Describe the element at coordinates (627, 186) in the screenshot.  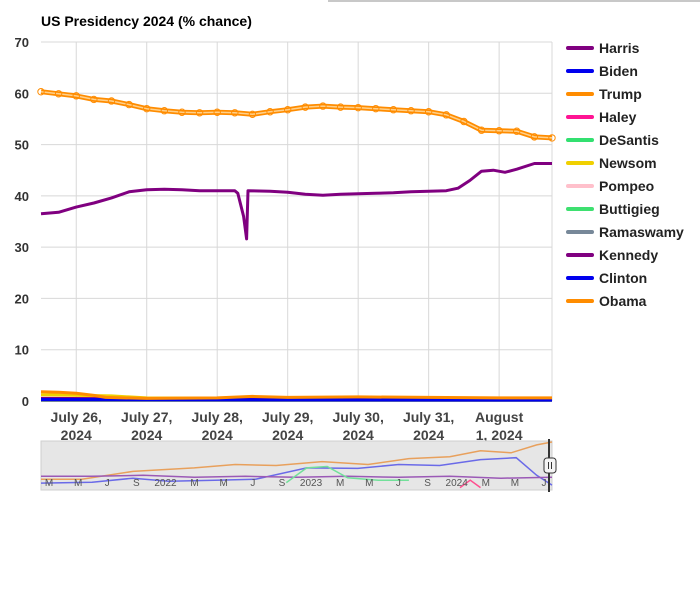
I see `legend-label: Pompeo` at that location.